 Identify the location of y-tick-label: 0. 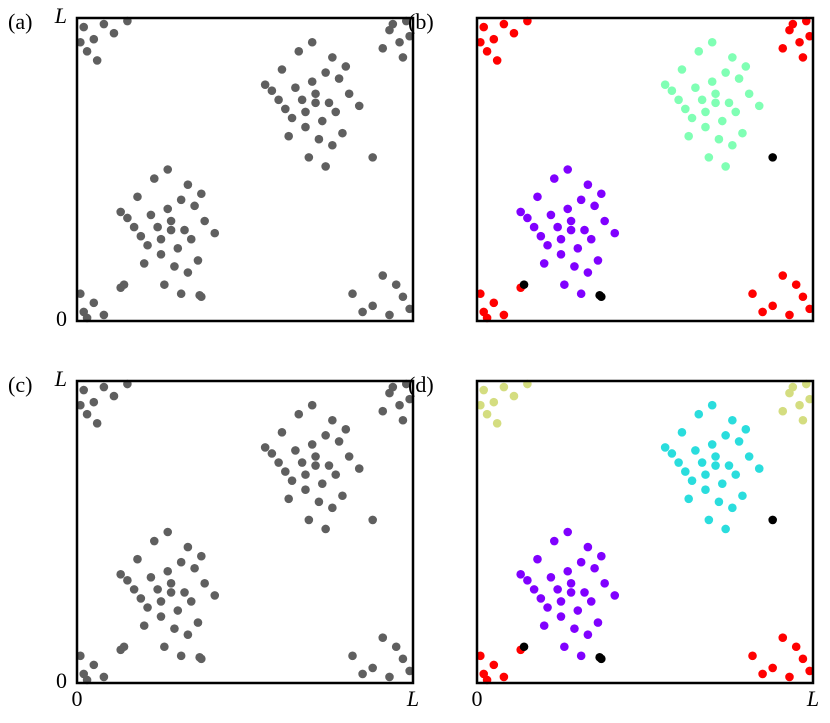
(61, 318).